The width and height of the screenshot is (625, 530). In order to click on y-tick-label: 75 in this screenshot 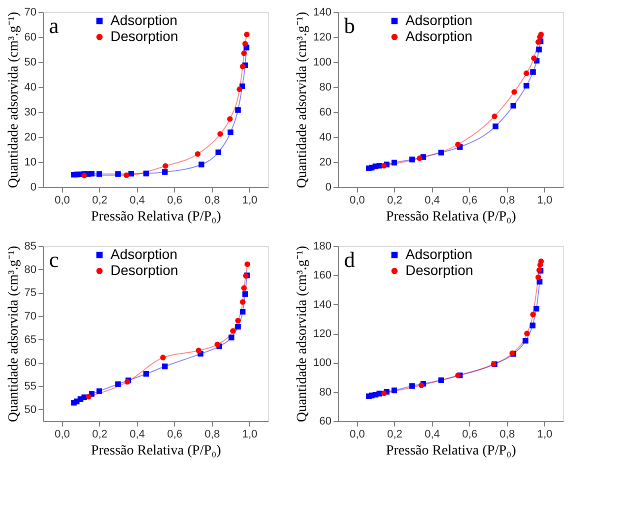, I will do `click(30, 293)`.